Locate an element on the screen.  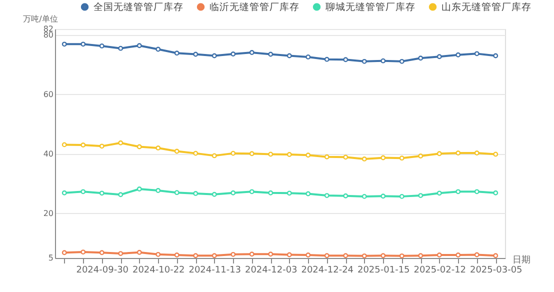
x-tick-label: 2024-12-24 is located at coordinates (327, 271).